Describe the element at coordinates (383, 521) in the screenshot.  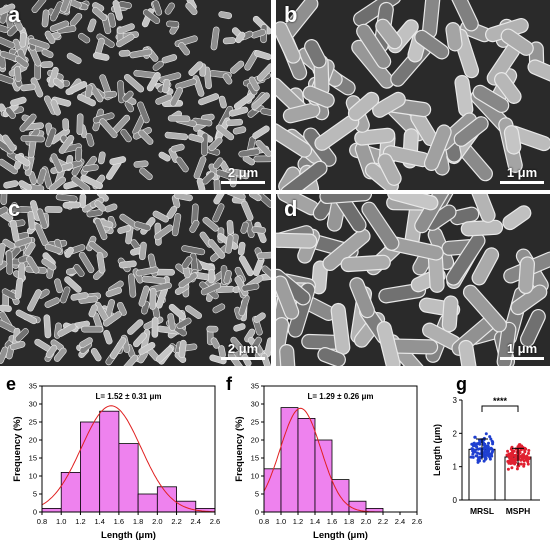
I see `x-tick-label: 2.2` at that location.